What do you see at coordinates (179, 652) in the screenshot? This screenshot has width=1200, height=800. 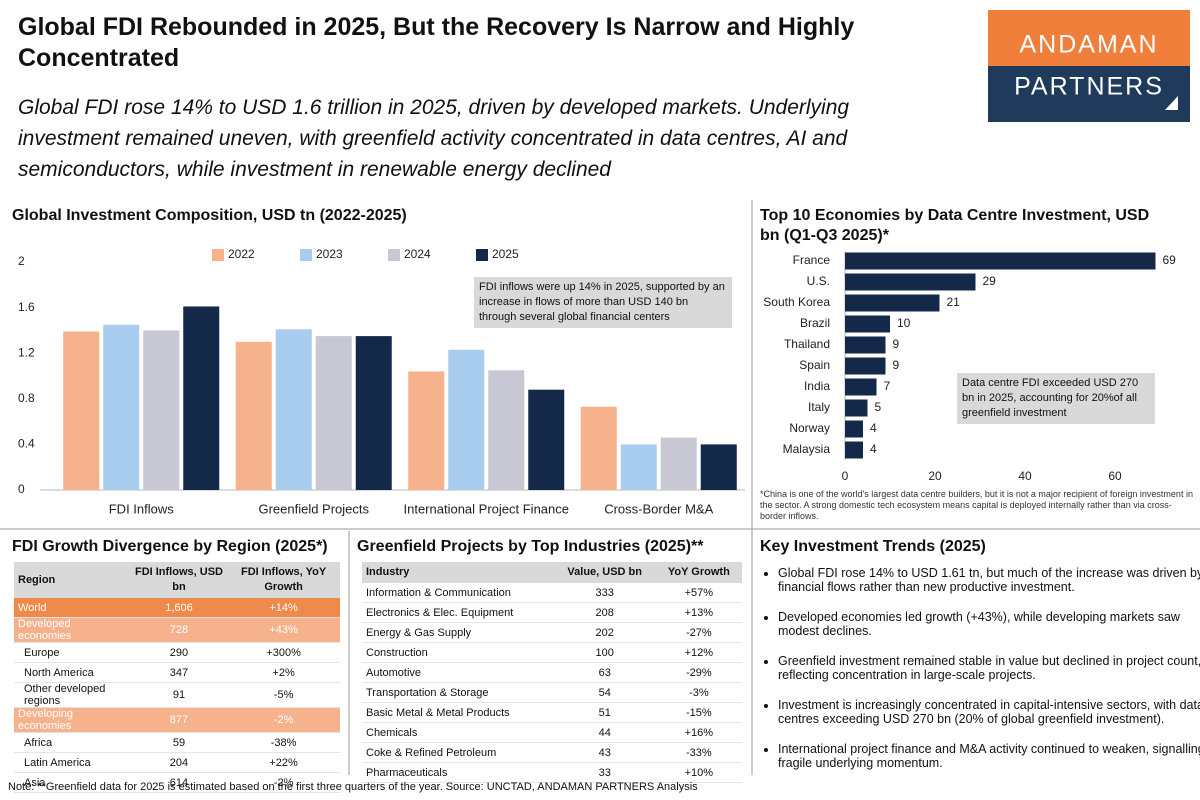 I see `table-cell: 290` at bounding box center [179, 652].